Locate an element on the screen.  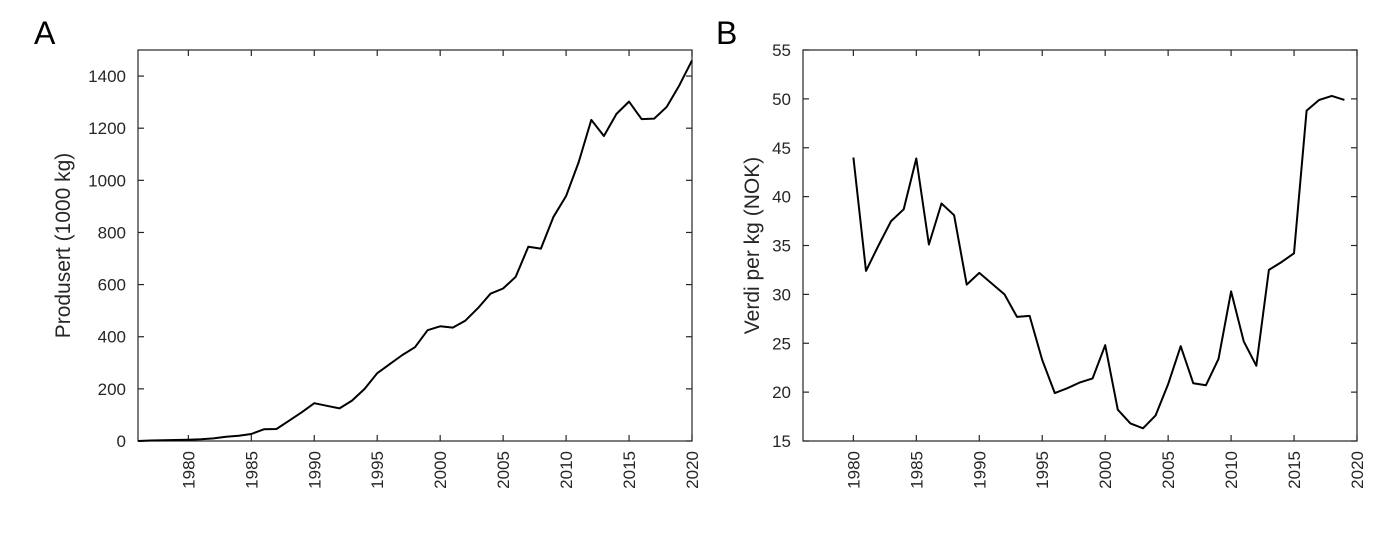
y-tick-label: 1400 is located at coordinates (107, 76).